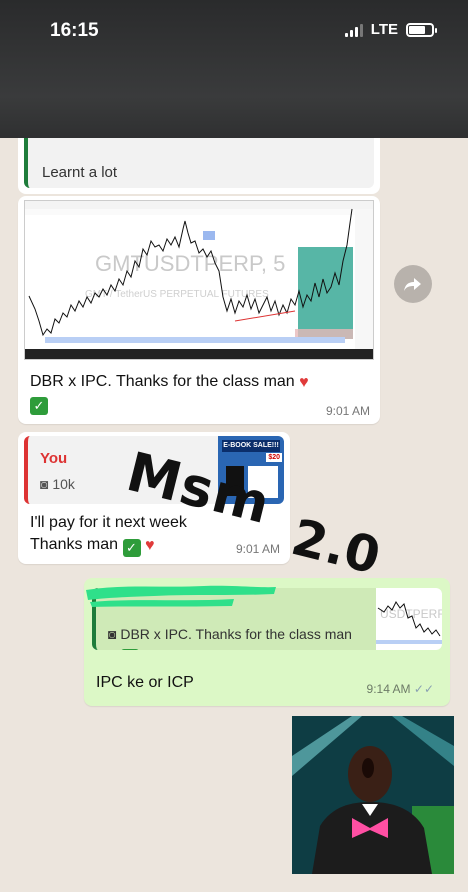  Describe the element at coordinates (177, 294) in the screenshot. I see `chart-watermark-subtitle: GMT / TetherUS PERPETUAL FUTURES` at that location.